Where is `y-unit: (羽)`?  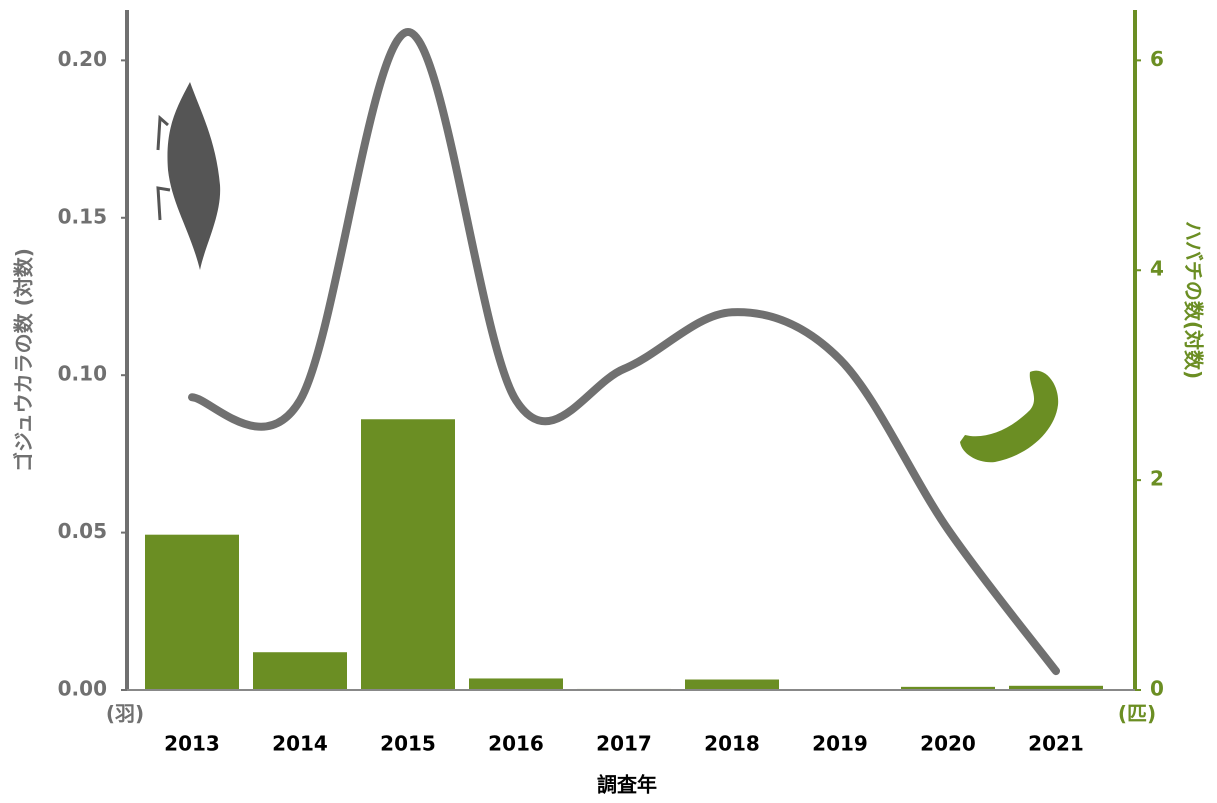 y-unit: (羽) is located at coordinates (125, 714).